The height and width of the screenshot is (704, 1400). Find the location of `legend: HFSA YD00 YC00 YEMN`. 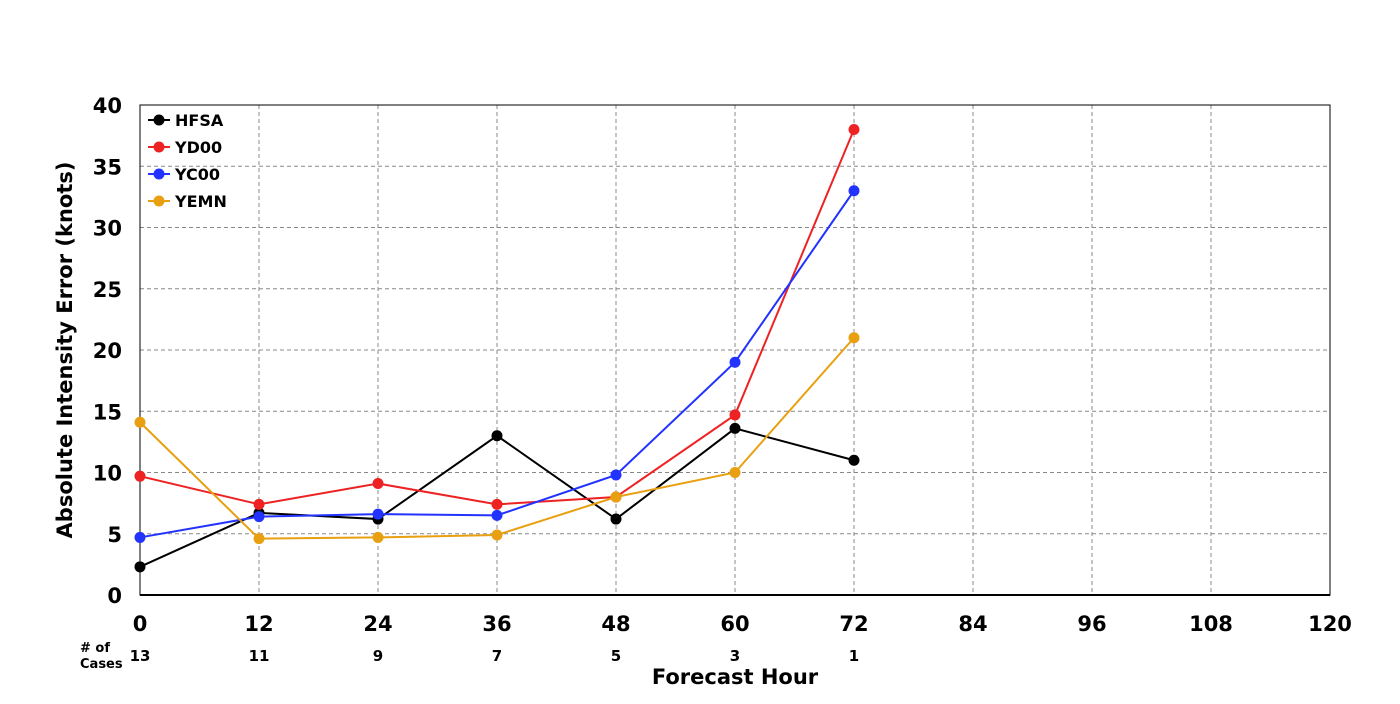

legend: HFSA YD00 YC00 YEMN is located at coordinates (187, 161).